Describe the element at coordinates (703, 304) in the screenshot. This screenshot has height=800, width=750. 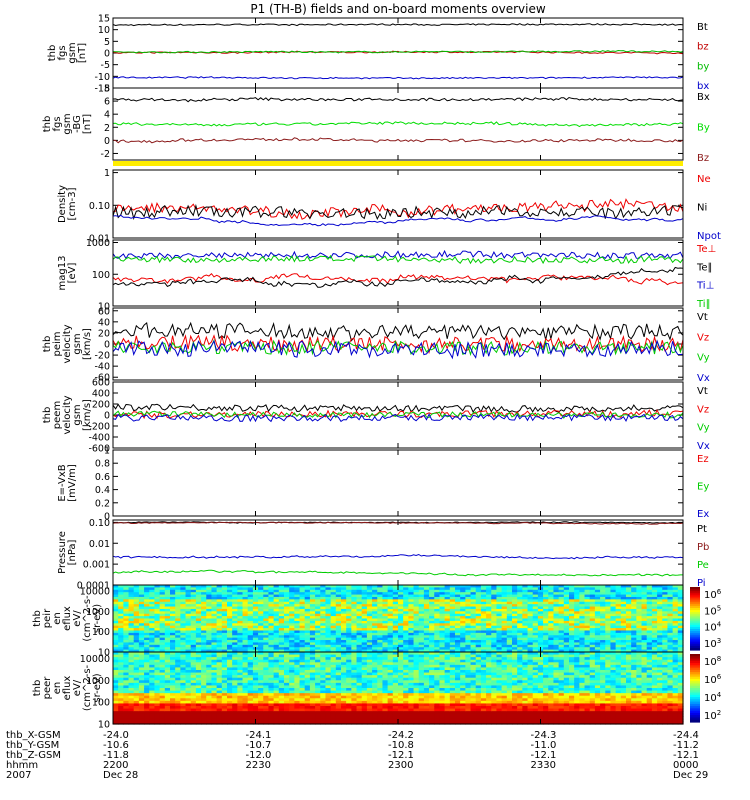
I see `legend-Ti∥: Ti∥` at that location.